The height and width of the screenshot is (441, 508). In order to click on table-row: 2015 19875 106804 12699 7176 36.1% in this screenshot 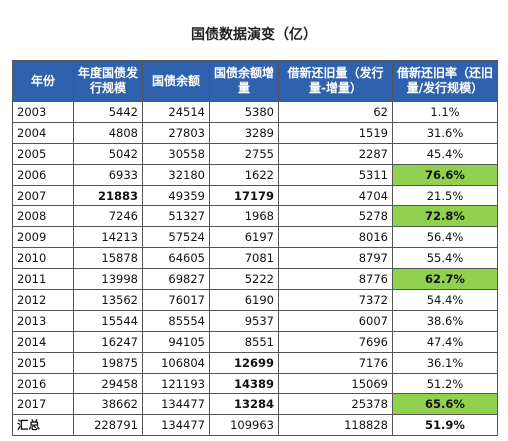, I will do `click(255, 362)`.